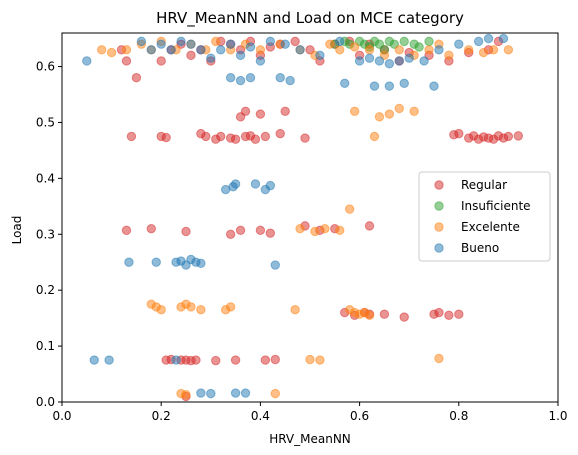  What do you see at coordinates (310, 439) in the screenshot?
I see `x-axis-label: HRV_MeanNN` at bounding box center [310, 439].